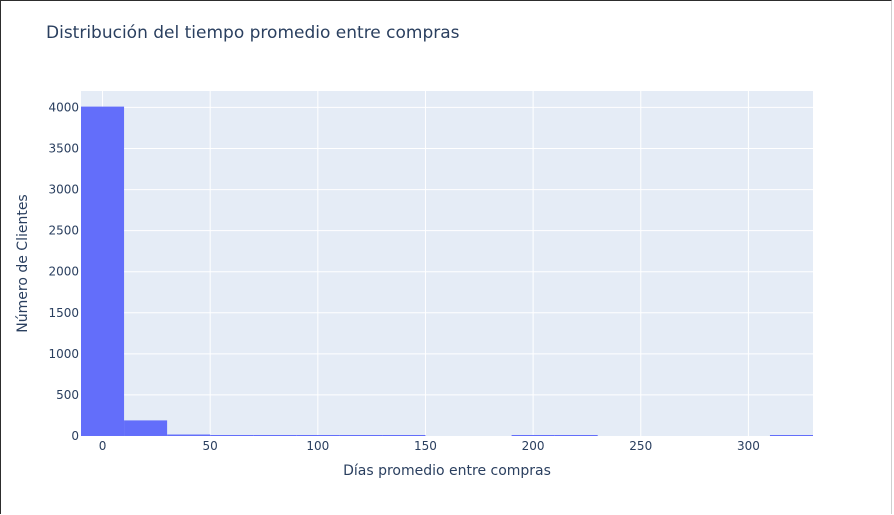  Describe the element at coordinates (63, 107) in the screenshot. I see `y-tick-label: 4000` at that location.